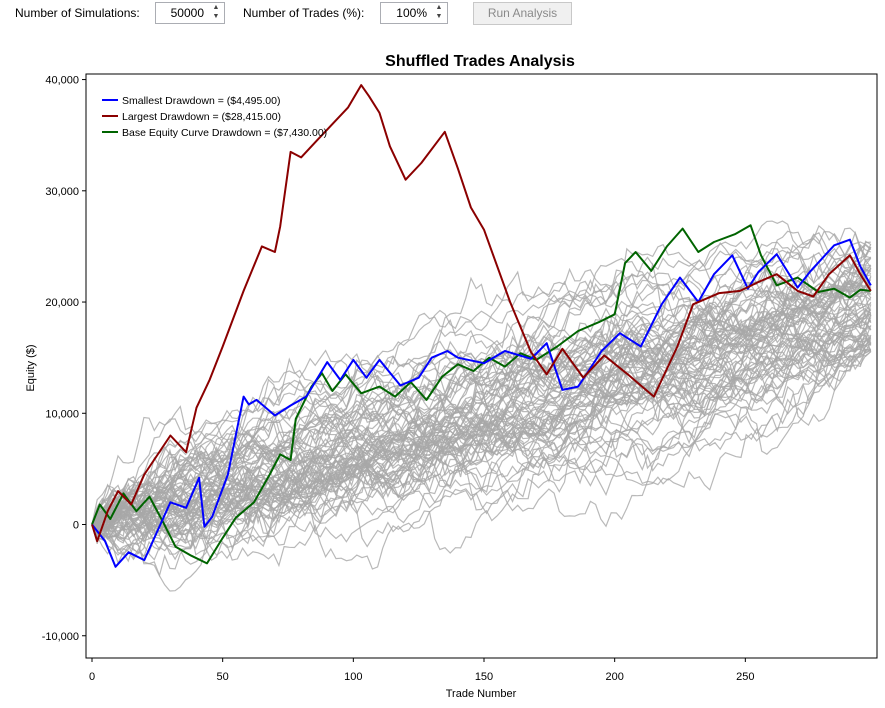 Image resolution: width=885 pixels, height=708 pixels. What do you see at coordinates (201, 117) in the screenshot?
I see `legend-entry: Largest Drawdown = ($28,415.00)` at bounding box center [201, 117].